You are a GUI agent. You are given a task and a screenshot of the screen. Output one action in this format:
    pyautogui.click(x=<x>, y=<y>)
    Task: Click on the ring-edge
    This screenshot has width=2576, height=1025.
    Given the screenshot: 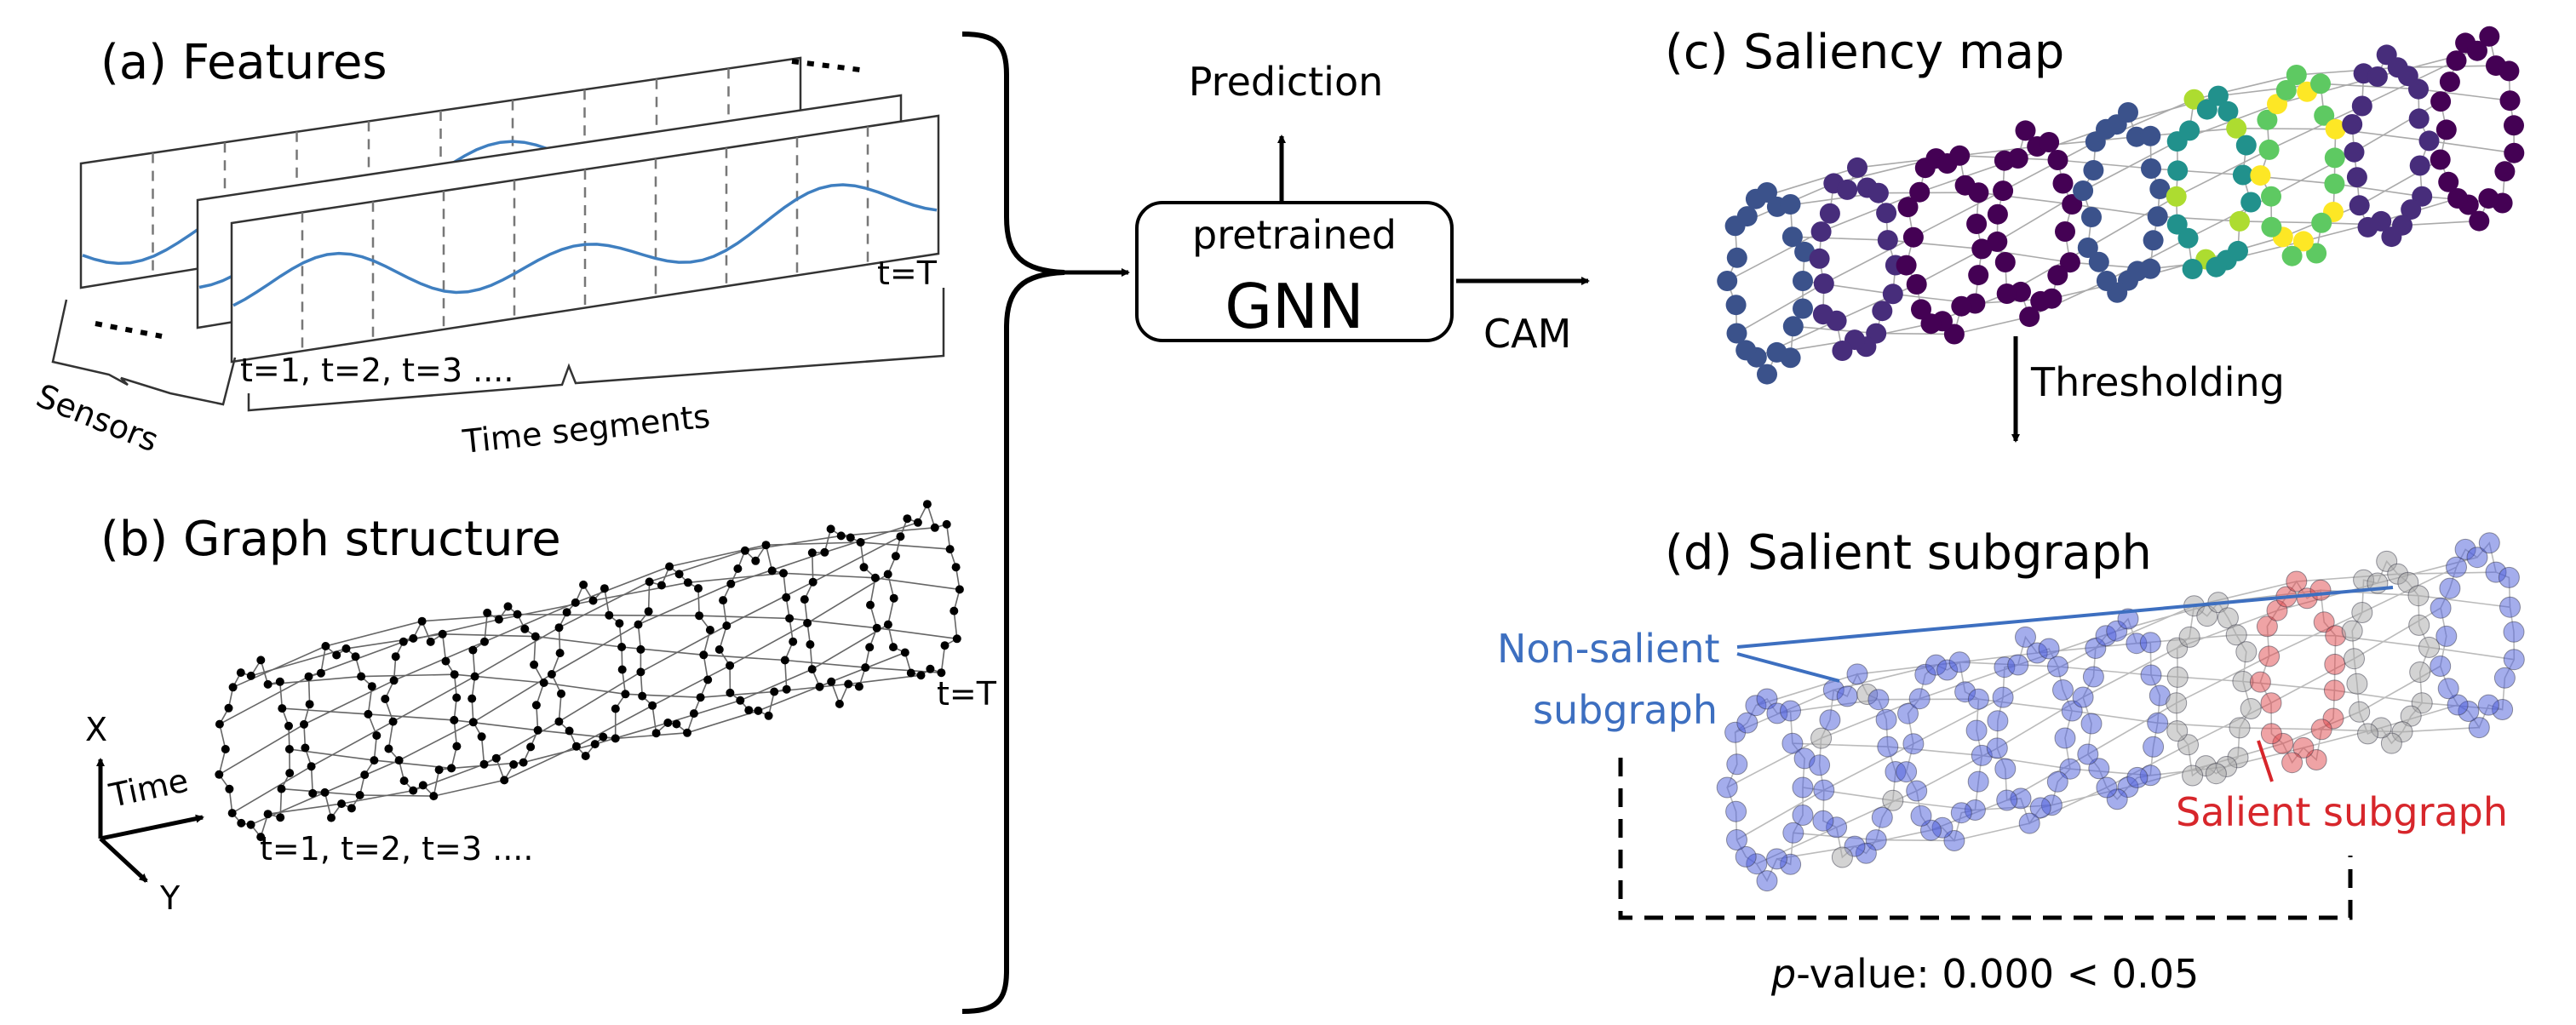 What is the action you would take?
    pyautogui.click(x=421, y=708)
    